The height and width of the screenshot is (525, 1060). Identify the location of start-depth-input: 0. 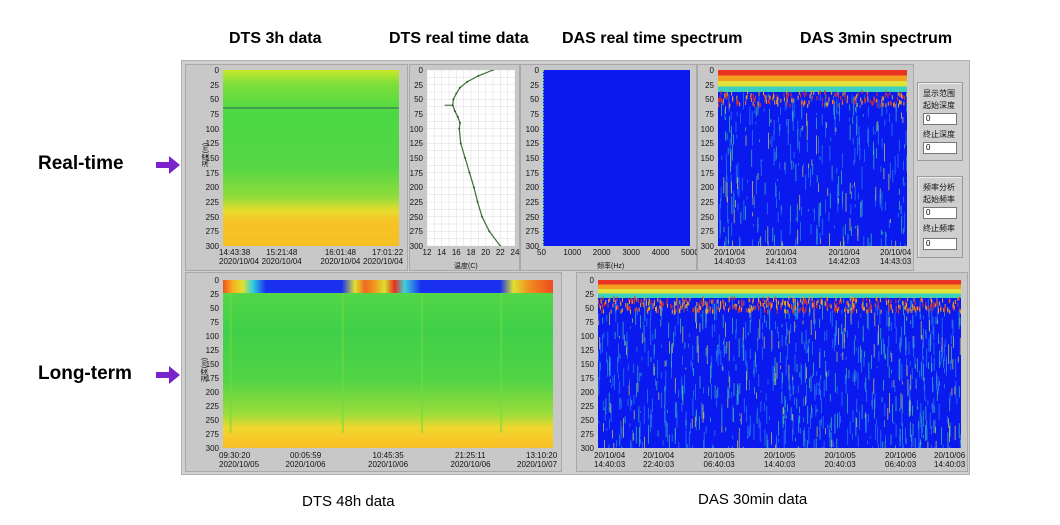
(940, 119).